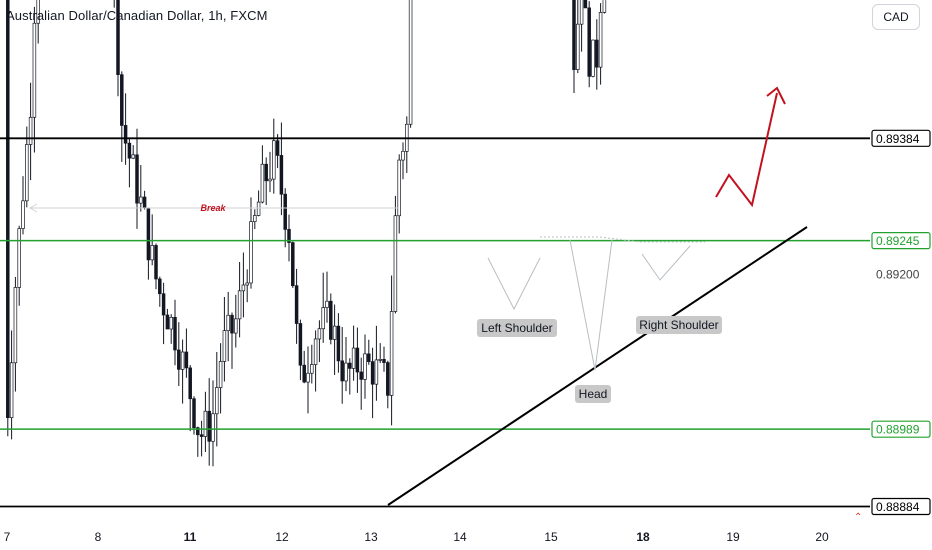  What do you see at coordinates (213, 208) in the screenshot?
I see `break-label: Break` at bounding box center [213, 208].